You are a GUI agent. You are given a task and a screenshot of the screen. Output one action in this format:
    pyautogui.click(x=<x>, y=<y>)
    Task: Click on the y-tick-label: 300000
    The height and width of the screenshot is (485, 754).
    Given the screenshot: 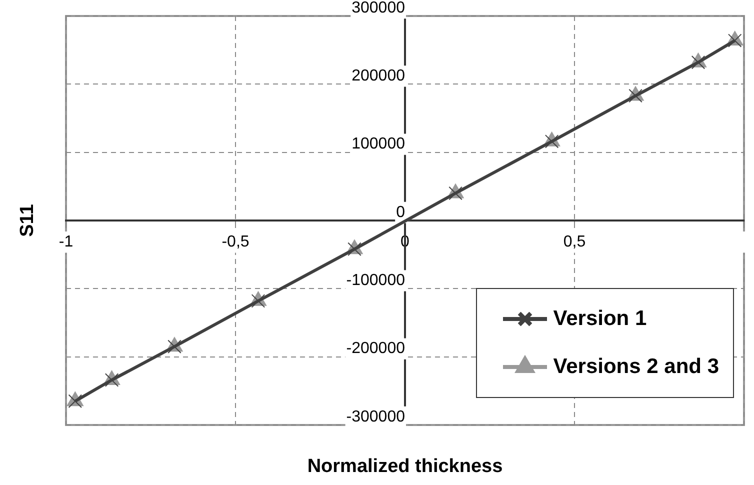 What is the action you would take?
    pyautogui.click(x=379, y=8)
    